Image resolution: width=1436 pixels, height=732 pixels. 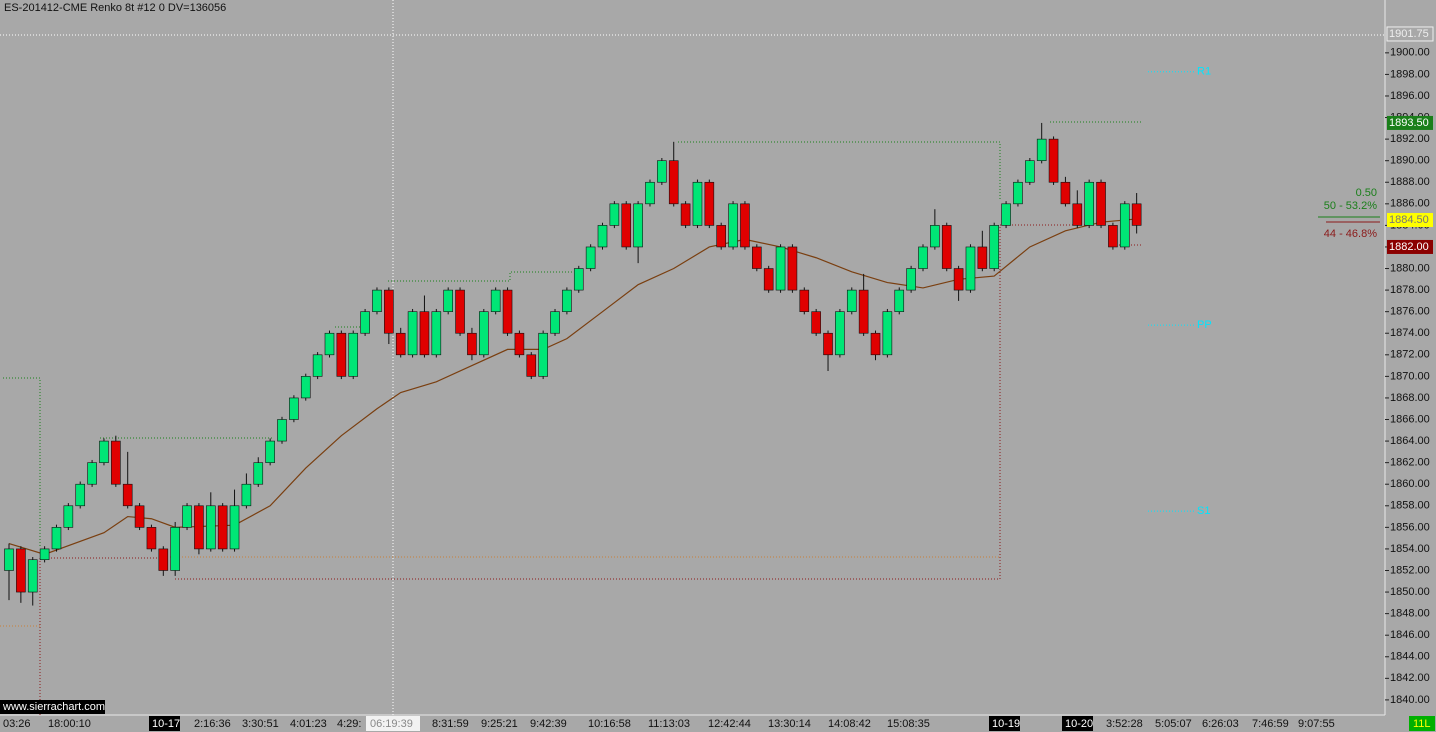 I want to click on x-tick-label: 03:26, so click(x=17, y=724).